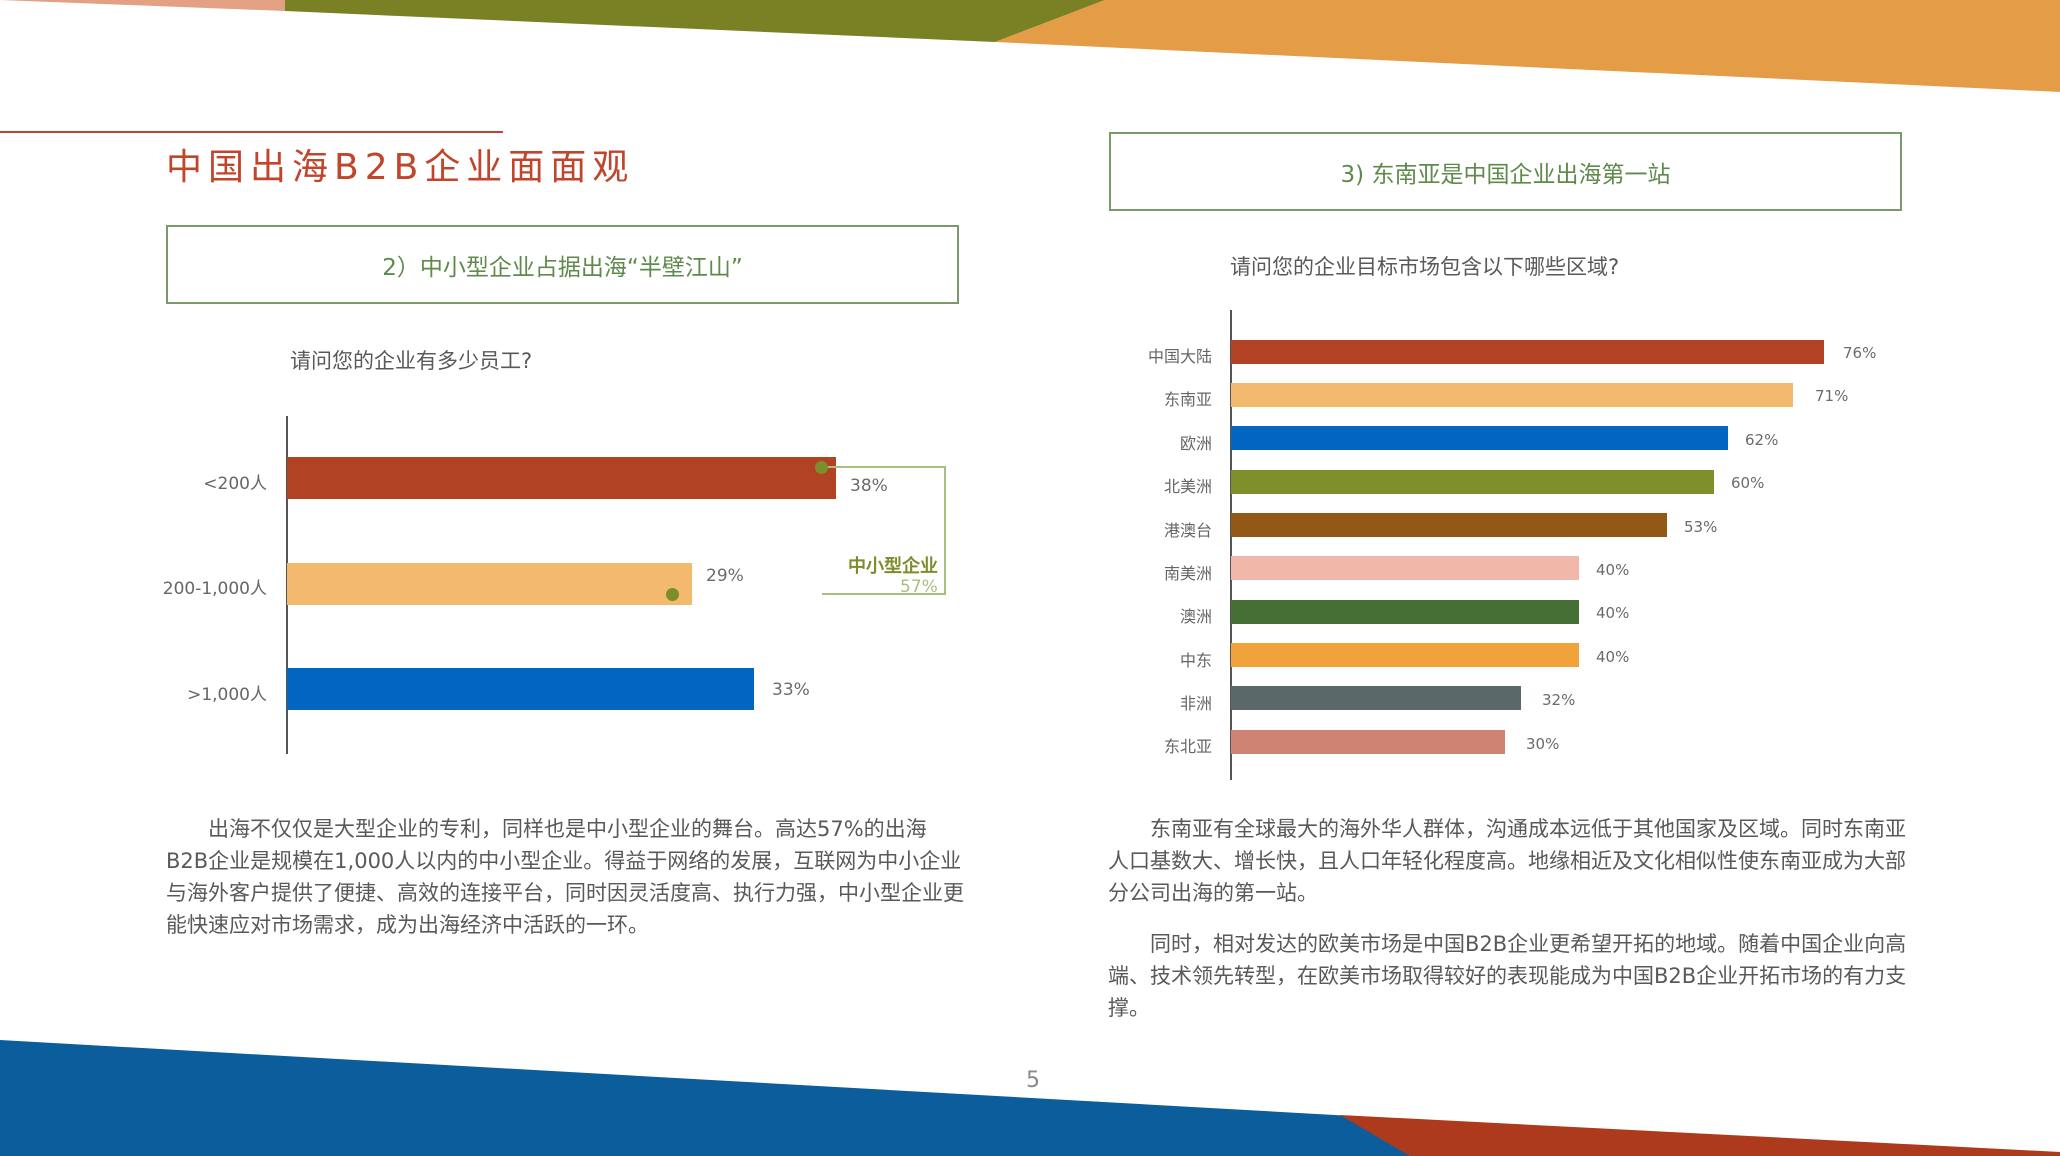  Describe the element at coordinates (1543, 744) in the screenshot. I see `market-value-label: 30%` at that location.